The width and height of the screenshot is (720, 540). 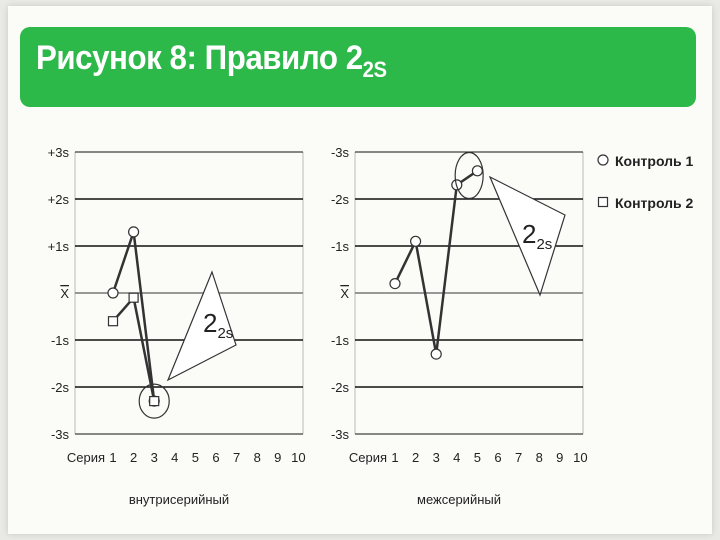 What do you see at coordinates (59, 246) in the screenshot?
I see `y-tick-label: +1s` at bounding box center [59, 246].